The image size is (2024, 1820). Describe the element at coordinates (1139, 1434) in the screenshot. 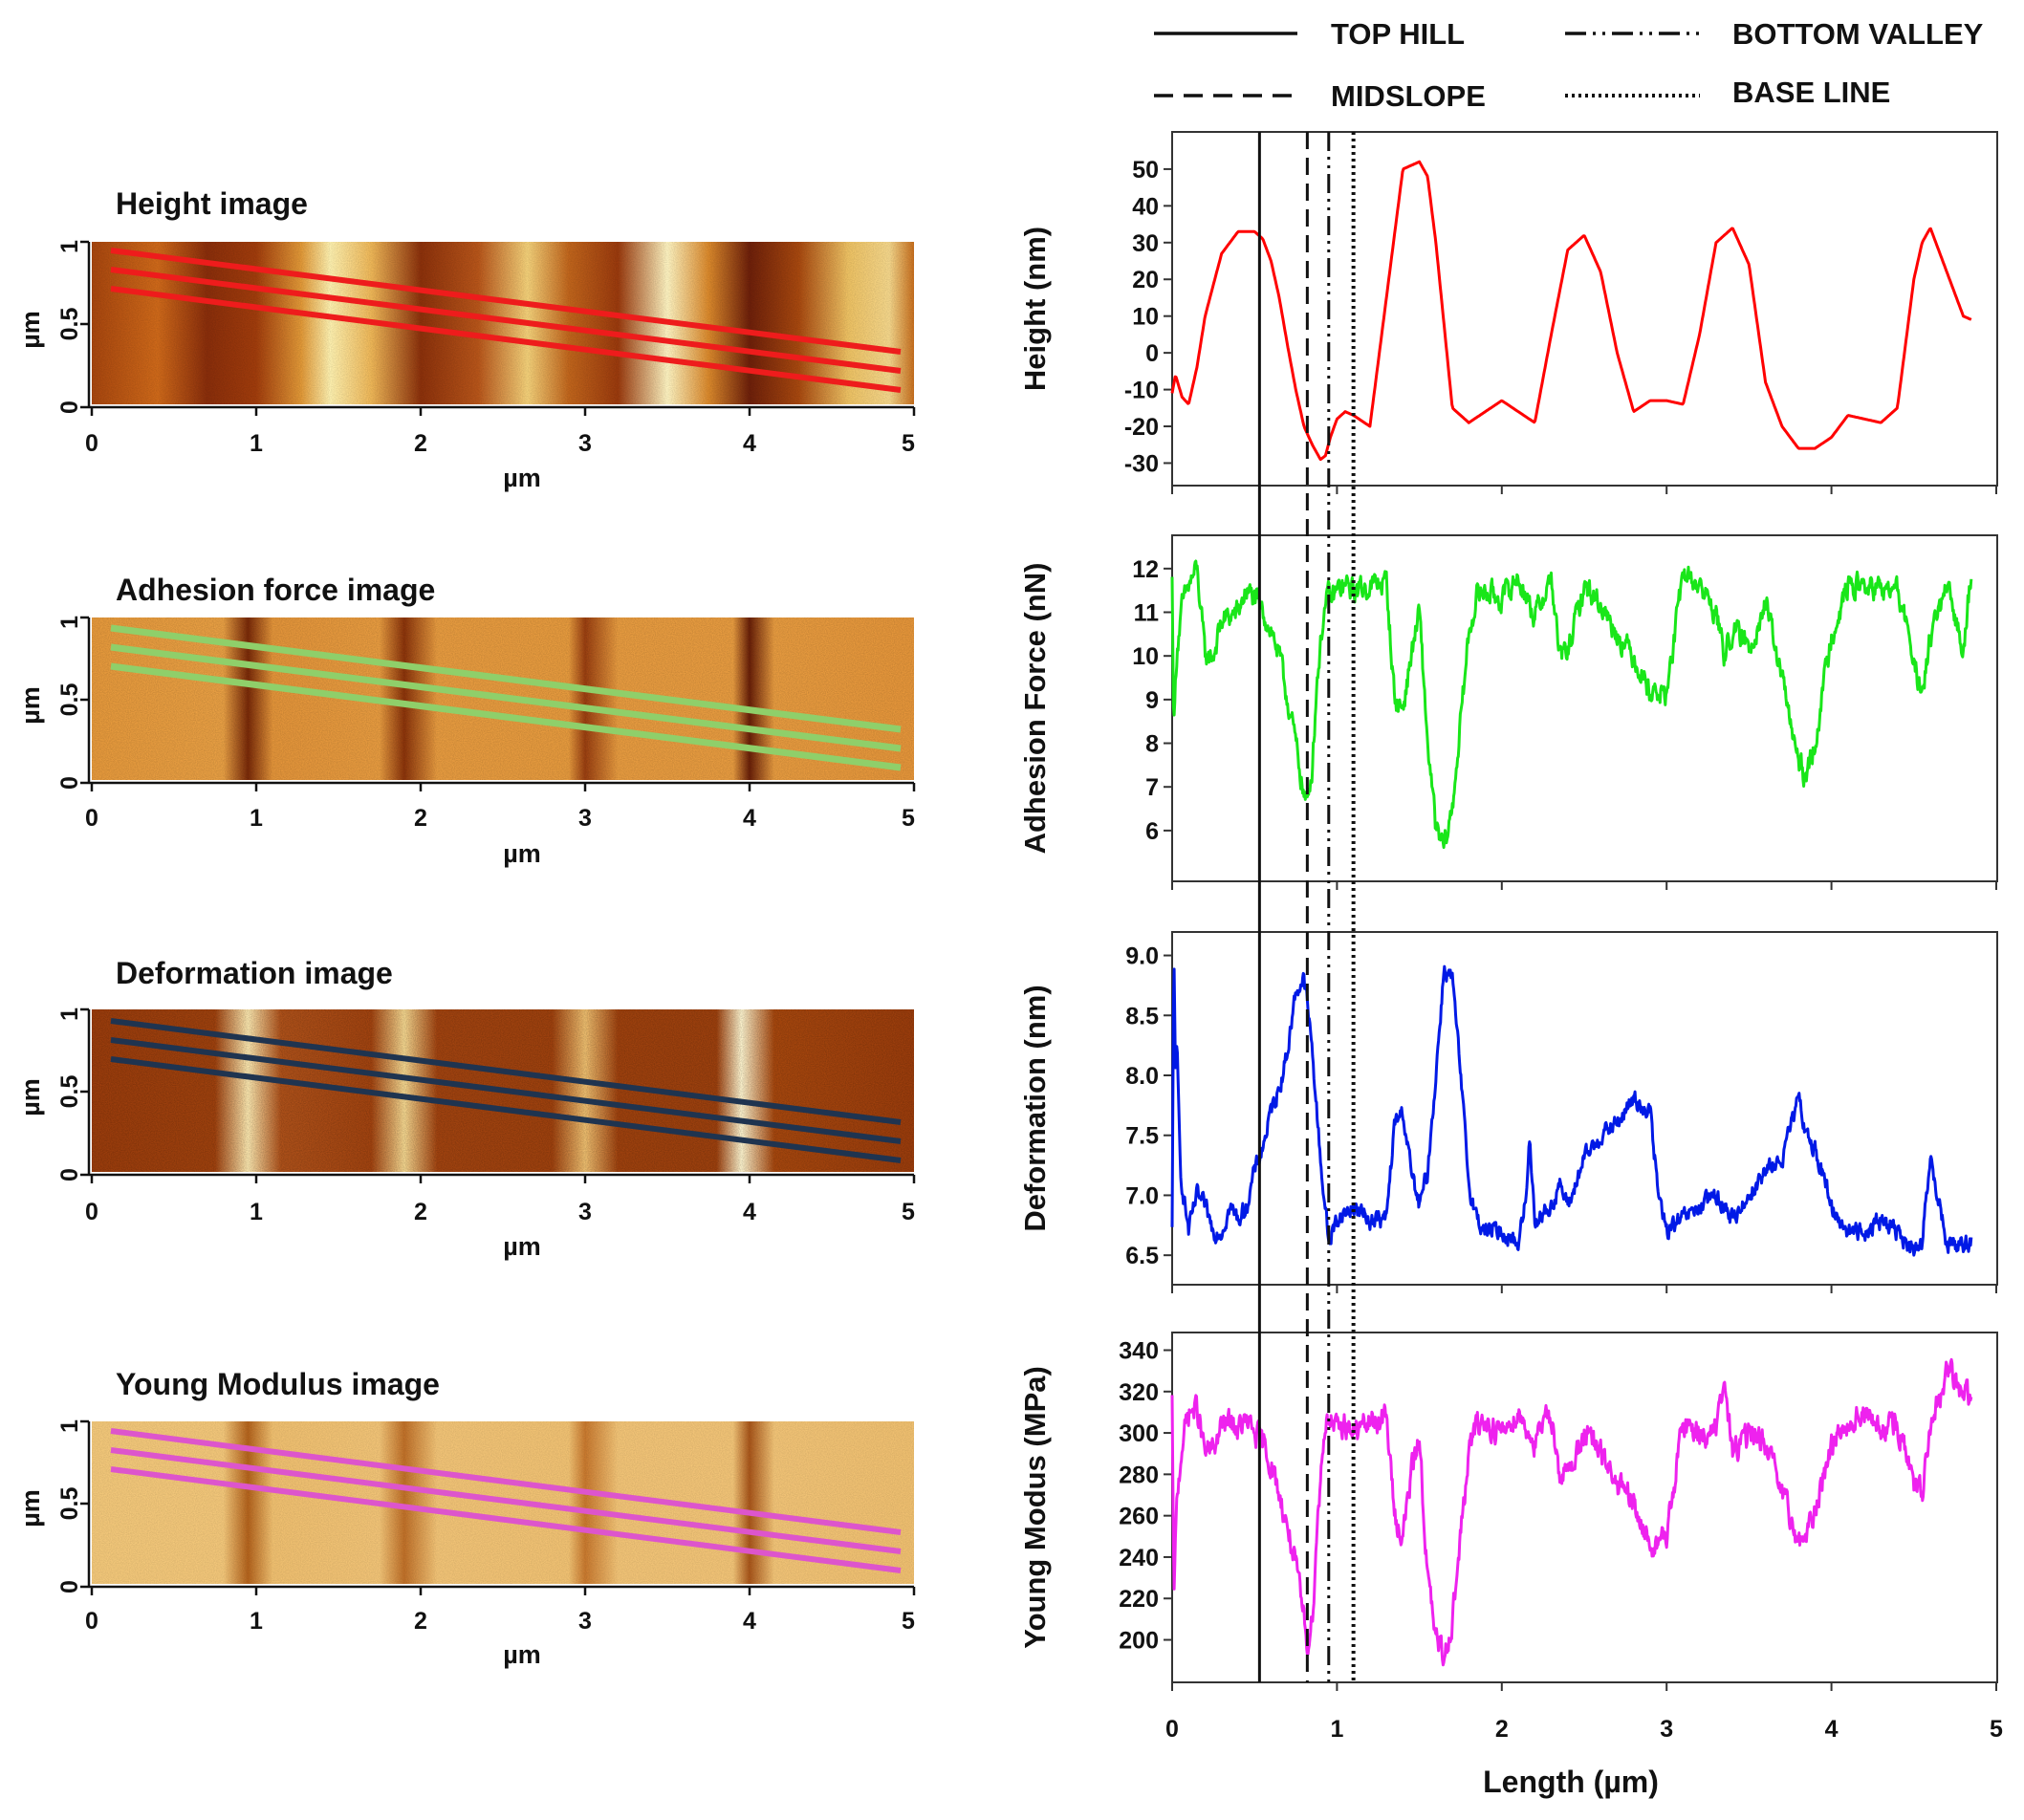

I see `y-tick-label: 300` at that location.